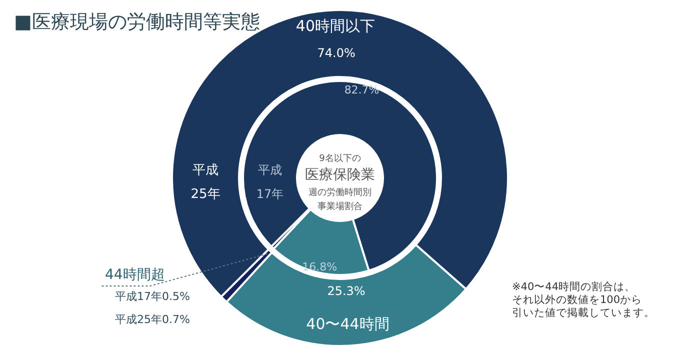 The width and height of the screenshot is (680, 350). What do you see at coordinates (320, 267) in the screenshot?
I see `data-label: 16.8%` at bounding box center [320, 267].